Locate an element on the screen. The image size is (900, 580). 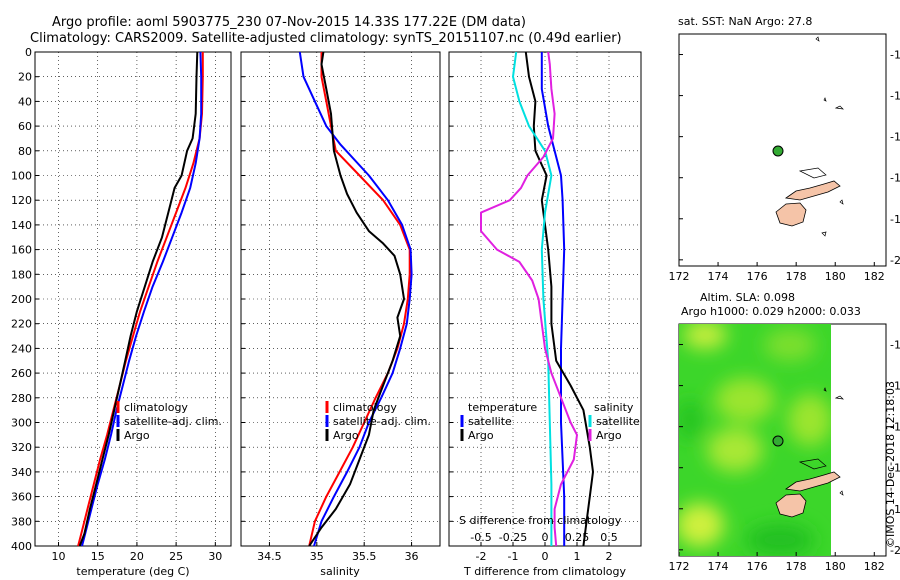
series-t-argo is located at coordinates (559, 299).